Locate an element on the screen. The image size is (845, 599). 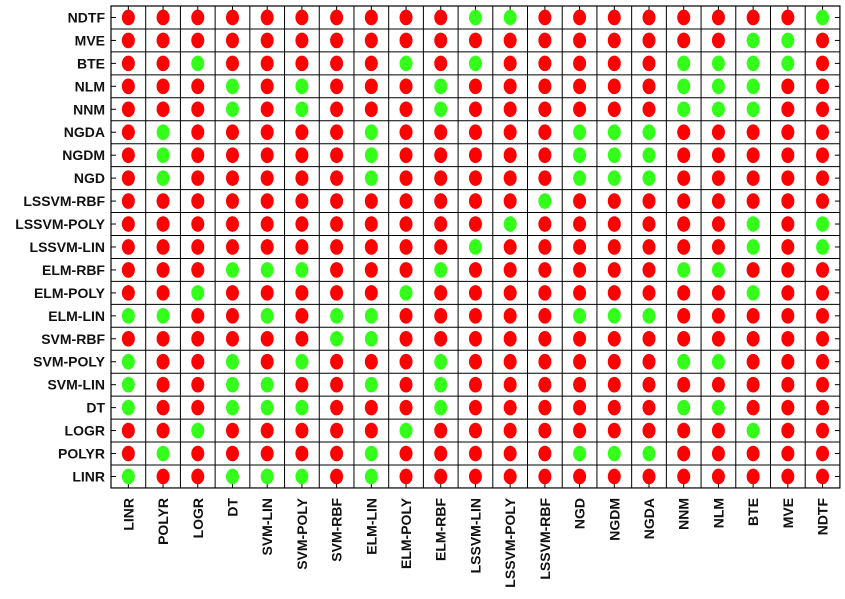
y-tick-label: ELM-POLY is located at coordinates (70, 293).